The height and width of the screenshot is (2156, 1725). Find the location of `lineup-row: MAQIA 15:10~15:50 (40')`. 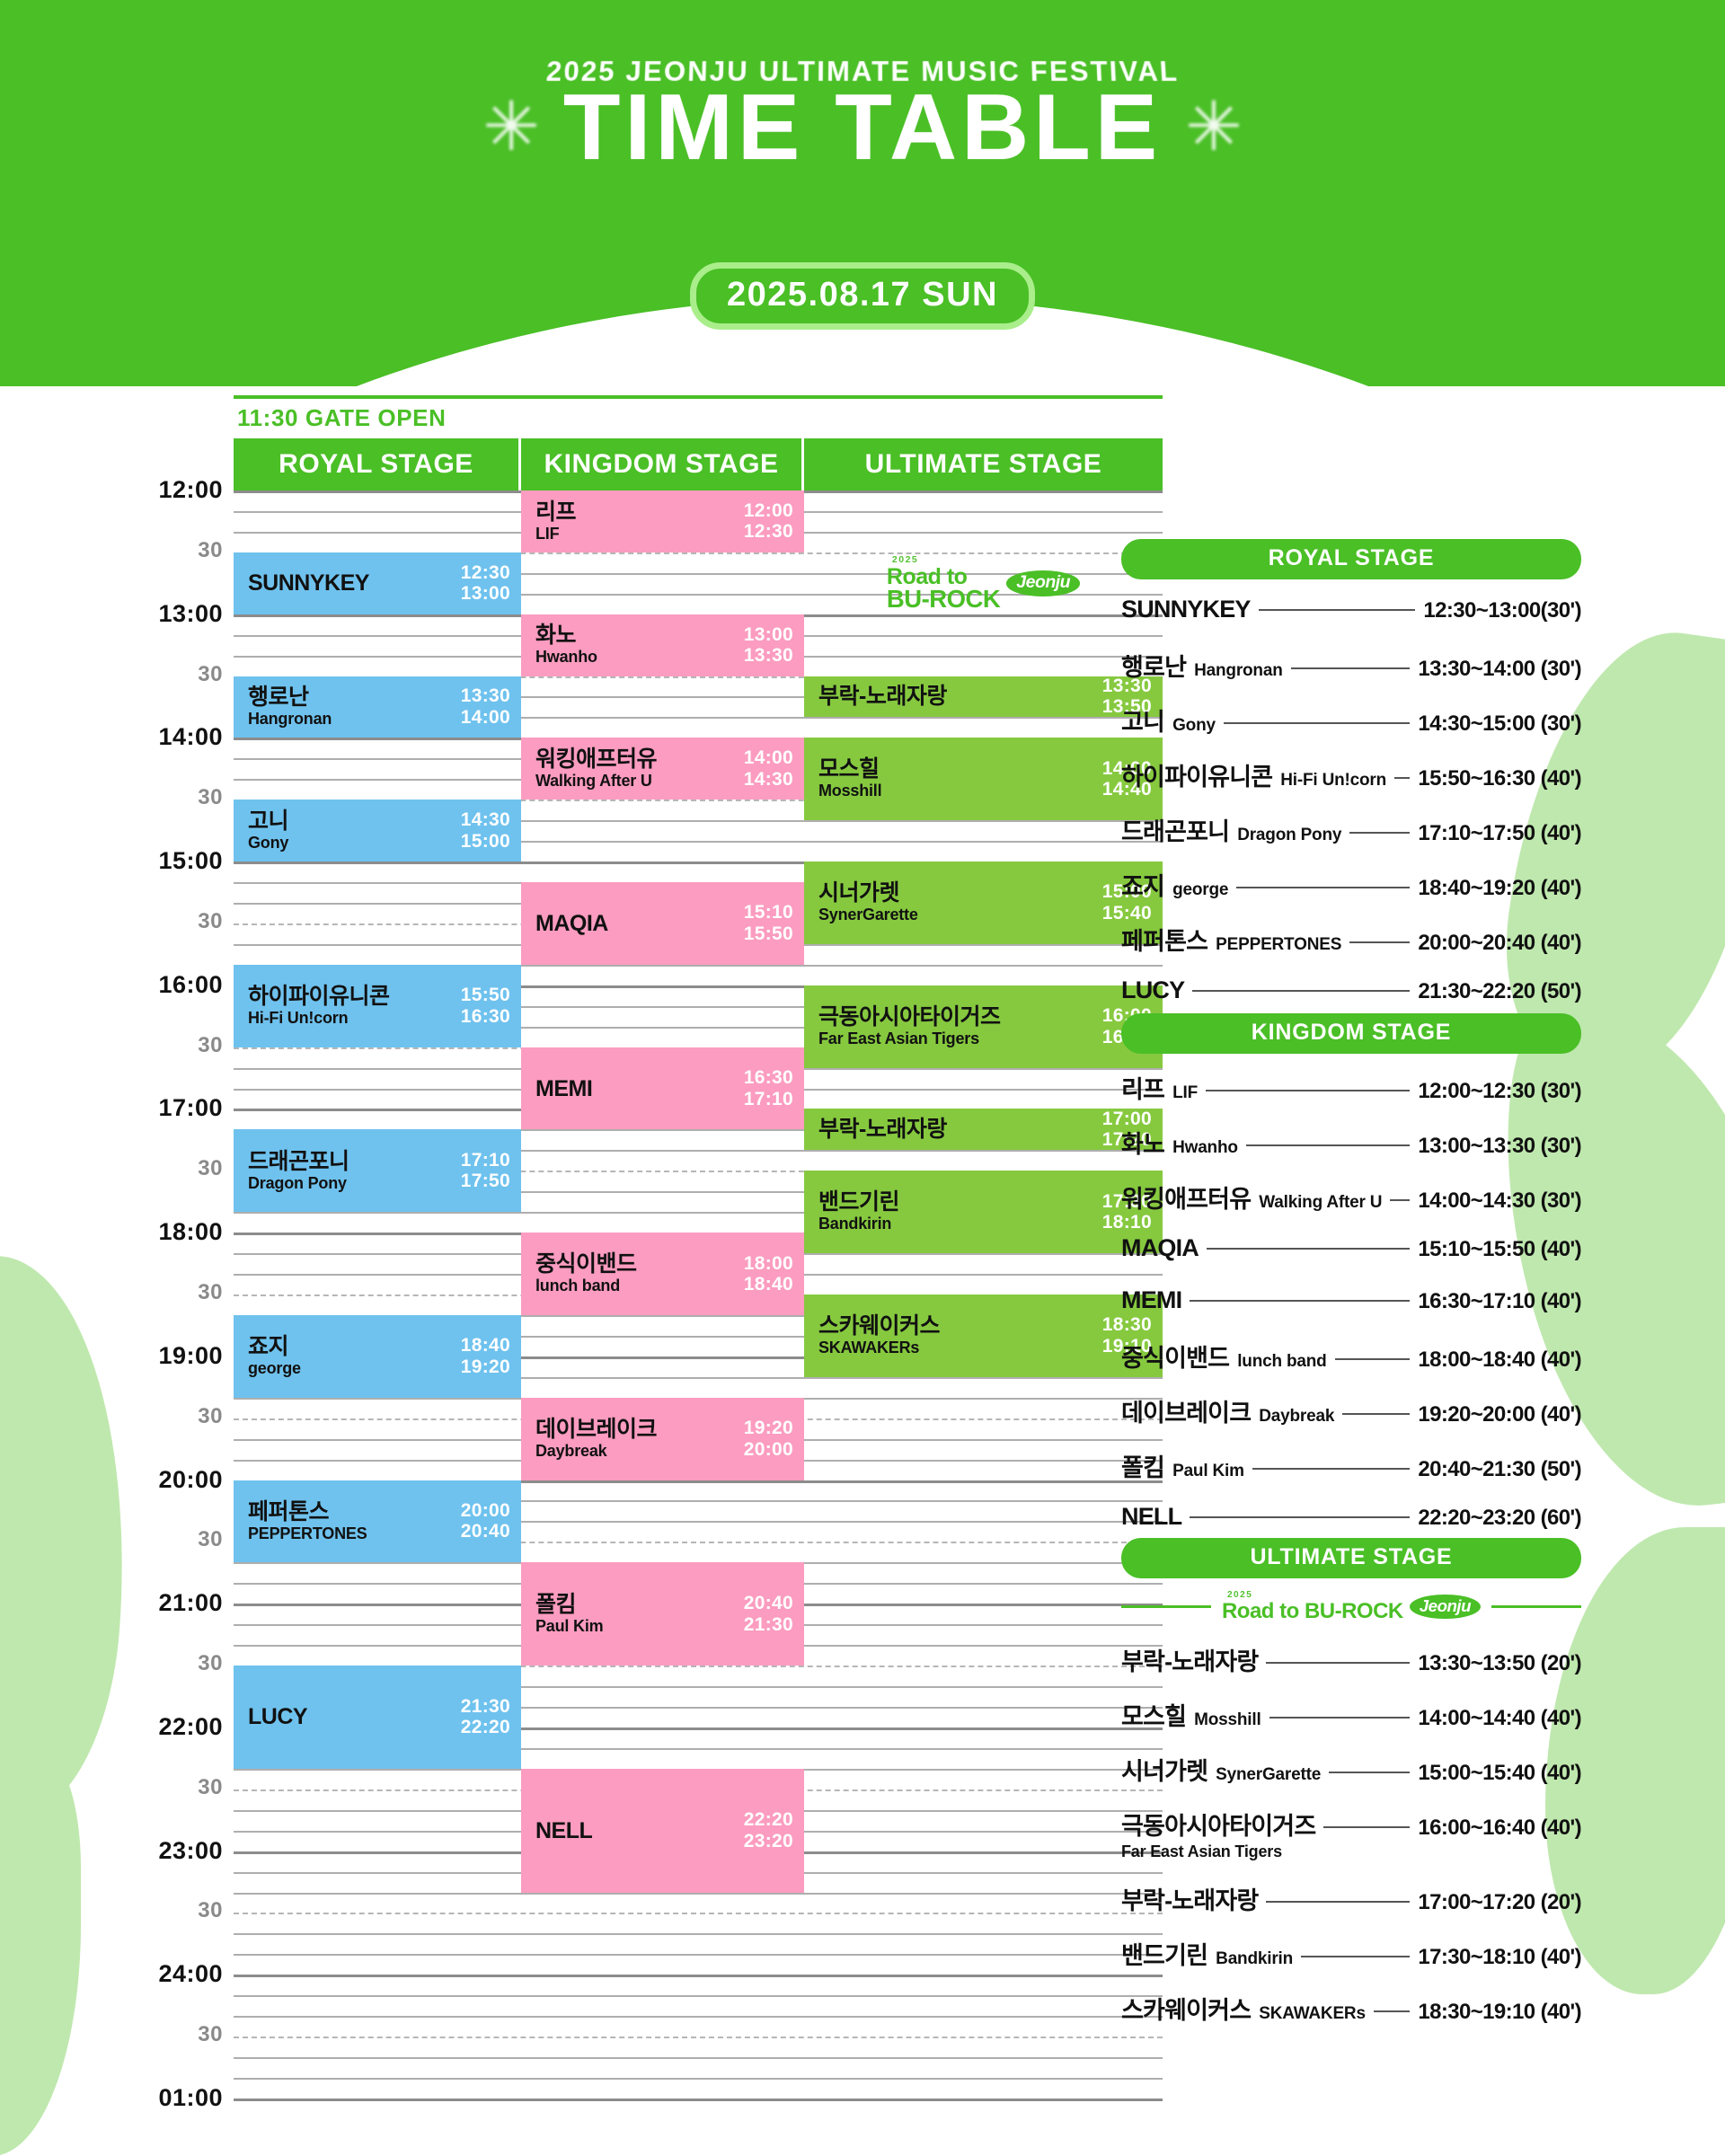

lineup-row: MAQIA 15:10~15:50 (40') is located at coordinates (1351, 1250).